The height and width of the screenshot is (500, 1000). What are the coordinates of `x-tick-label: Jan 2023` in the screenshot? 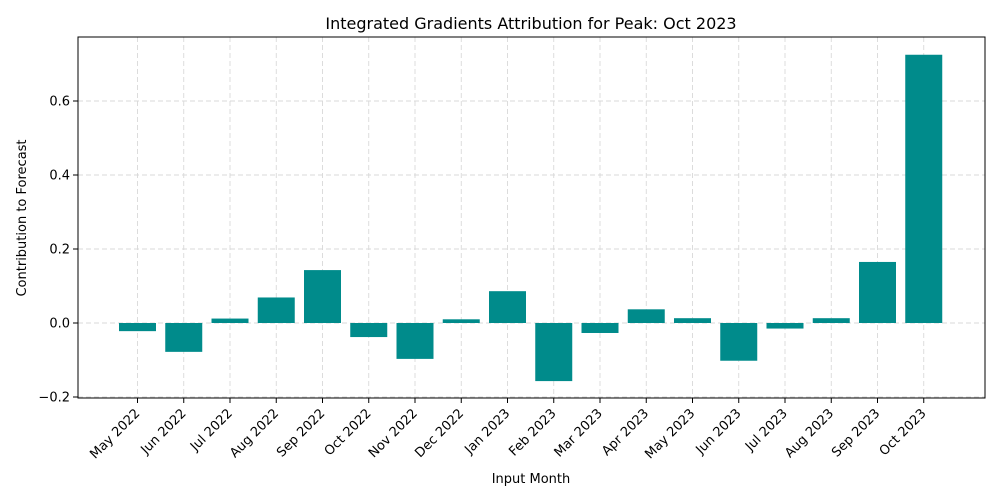 It's located at (488, 432).